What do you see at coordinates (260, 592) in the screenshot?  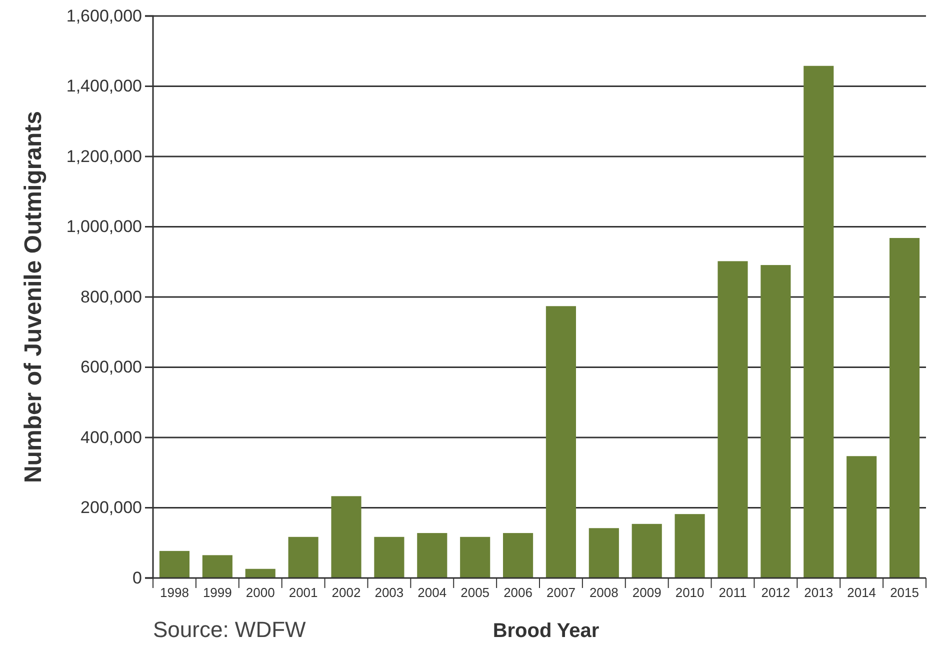 I see `x-tick-label: 2000` at bounding box center [260, 592].